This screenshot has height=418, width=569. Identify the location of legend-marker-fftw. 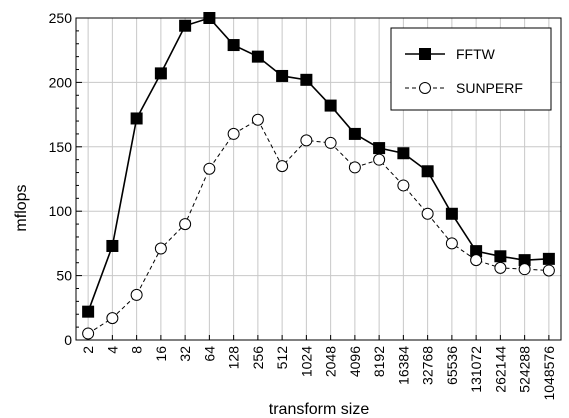
(425, 54).